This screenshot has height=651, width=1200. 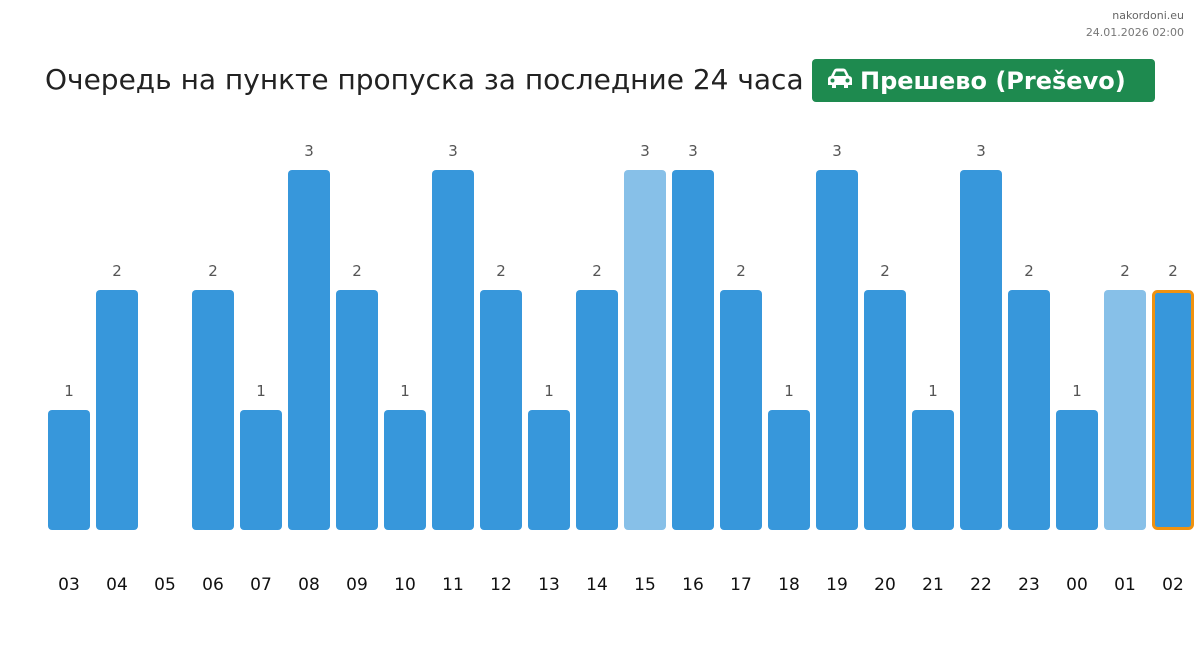 What do you see at coordinates (1125, 271) in the screenshot?
I see `value-label-01: 2` at bounding box center [1125, 271].